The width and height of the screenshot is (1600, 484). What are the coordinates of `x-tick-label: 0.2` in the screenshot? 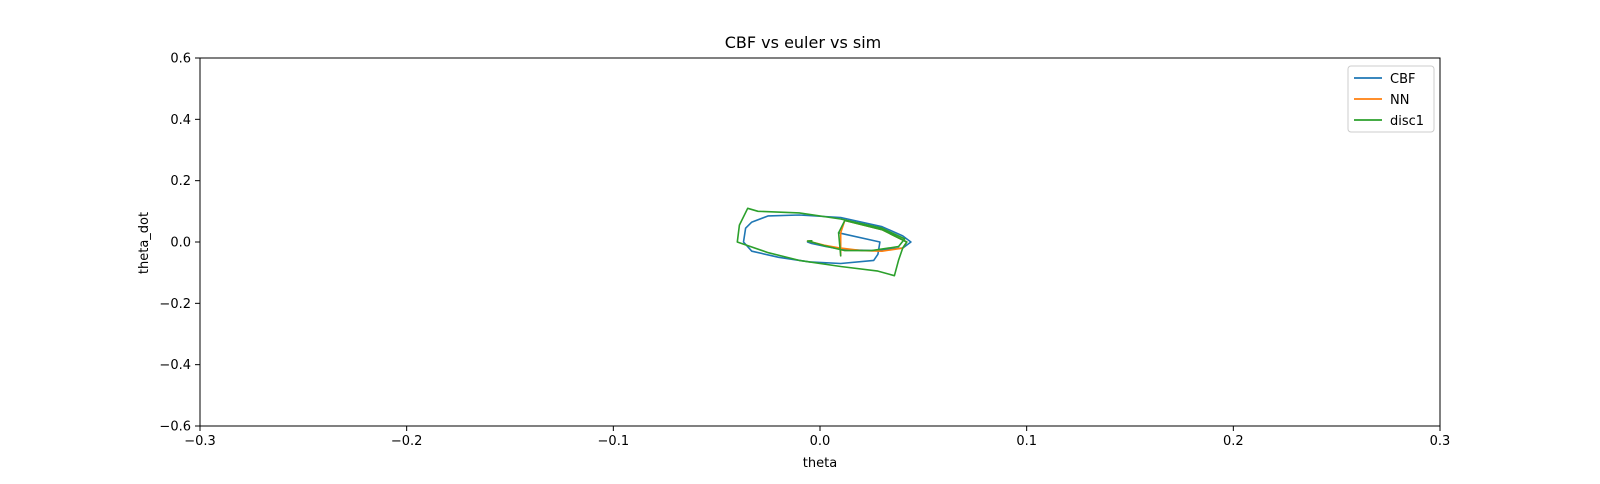 It's located at (1233, 441).